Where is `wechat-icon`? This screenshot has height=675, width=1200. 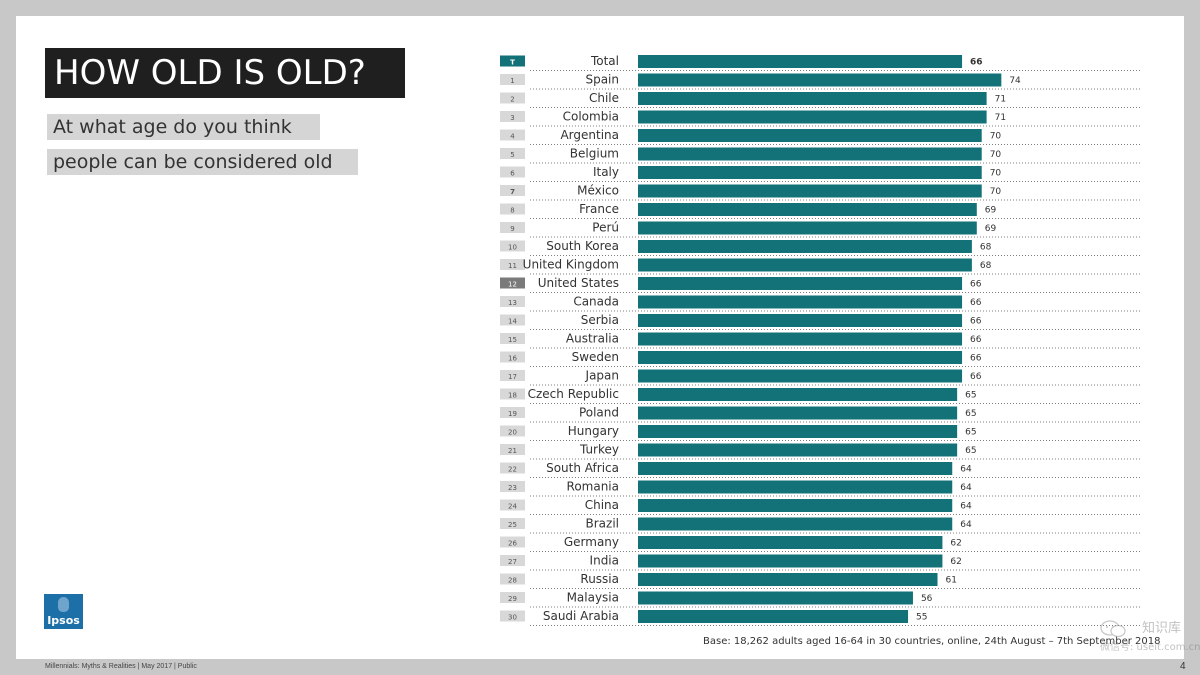
wechat-icon is located at coordinates (1113, 629).